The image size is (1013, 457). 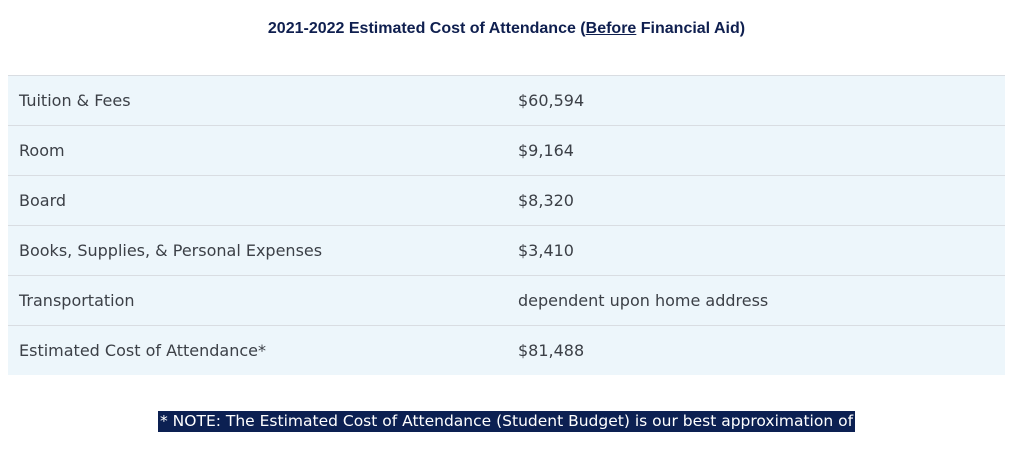 What do you see at coordinates (756, 300) in the screenshot?
I see `row-value: dependent upon home address` at bounding box center [756, 300].